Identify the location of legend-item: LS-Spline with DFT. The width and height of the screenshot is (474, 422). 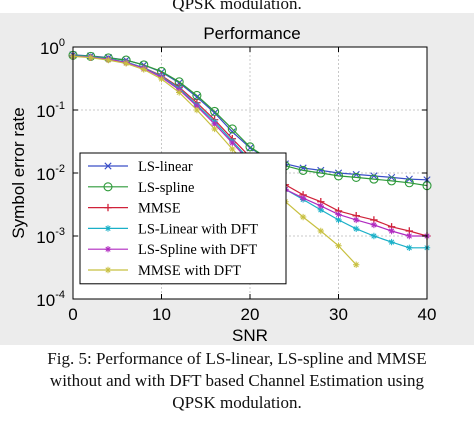
(172, 250).